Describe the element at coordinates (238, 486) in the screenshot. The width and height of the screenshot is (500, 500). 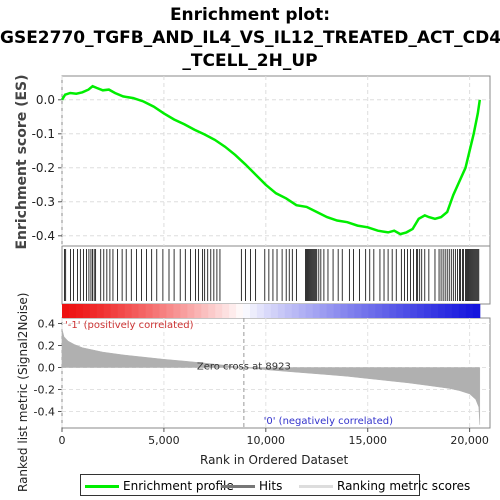
I see `legend-swatch-hits` at that location.